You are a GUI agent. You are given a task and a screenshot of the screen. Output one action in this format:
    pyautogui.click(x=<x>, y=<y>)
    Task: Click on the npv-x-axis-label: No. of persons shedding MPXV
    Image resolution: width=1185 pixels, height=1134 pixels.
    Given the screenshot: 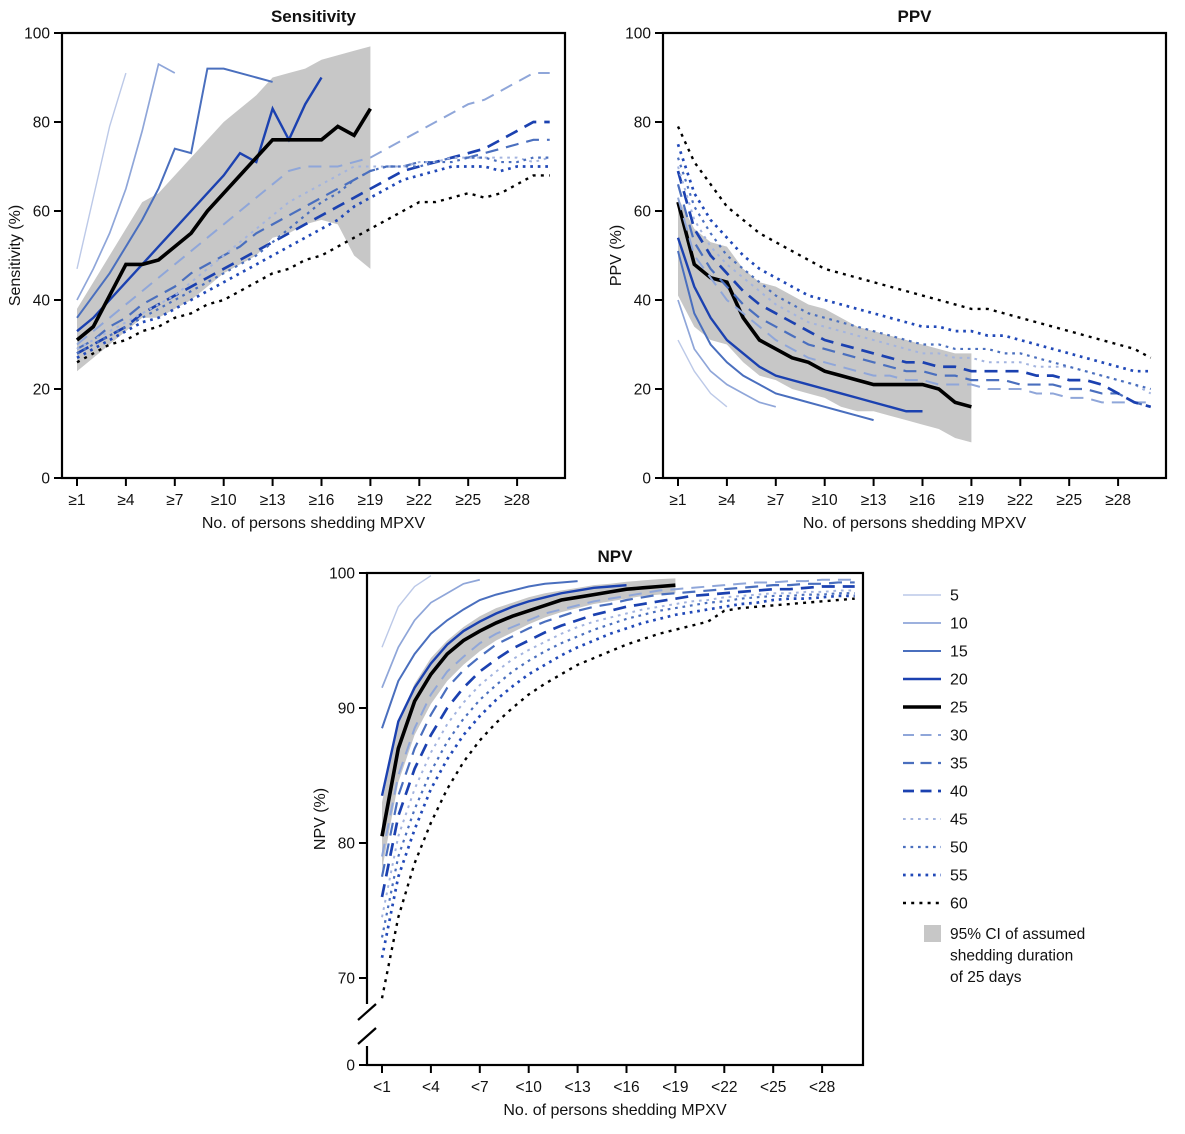 What is the action you would take?
    pyautogui.click(x=615, y=1110)
    